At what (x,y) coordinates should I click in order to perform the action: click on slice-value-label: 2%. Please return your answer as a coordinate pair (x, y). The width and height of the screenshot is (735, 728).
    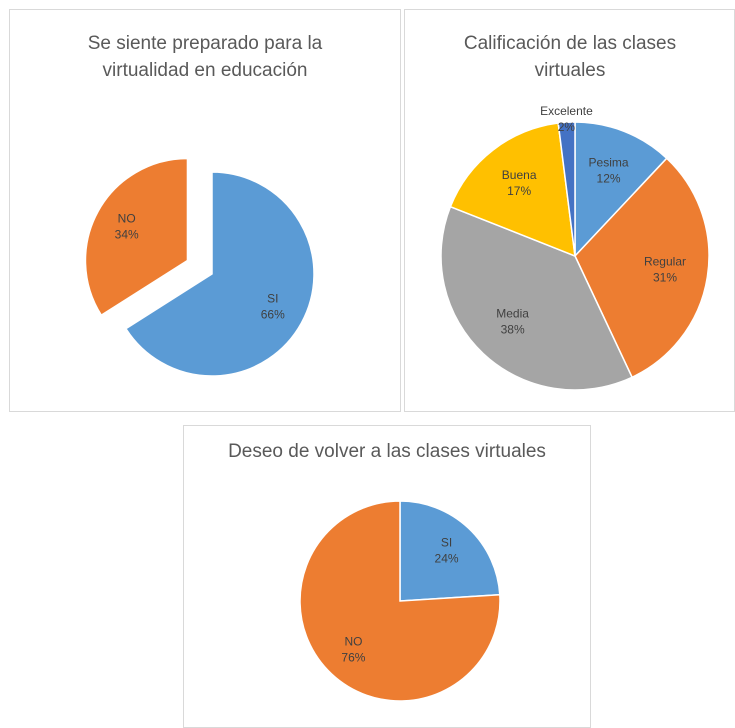
    Looking at the image, I should click on (567, 127).